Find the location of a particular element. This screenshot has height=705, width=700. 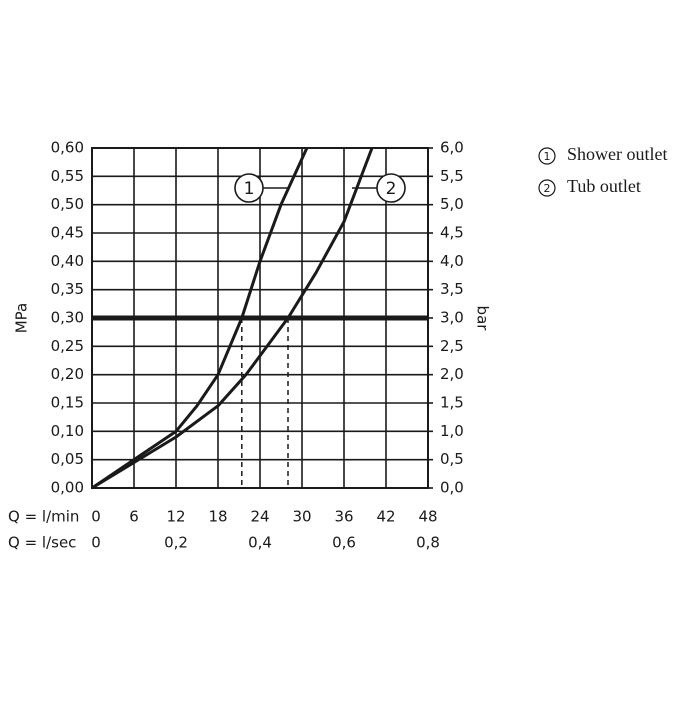

y2-tick-label: 6,0 is located at coordinates (452, 148).